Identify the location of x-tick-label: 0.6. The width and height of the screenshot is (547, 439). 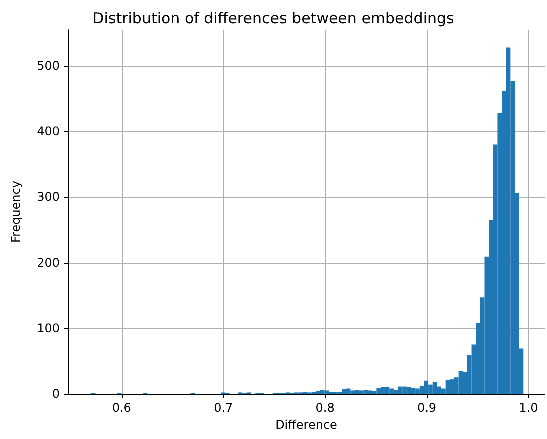
(122, 408).